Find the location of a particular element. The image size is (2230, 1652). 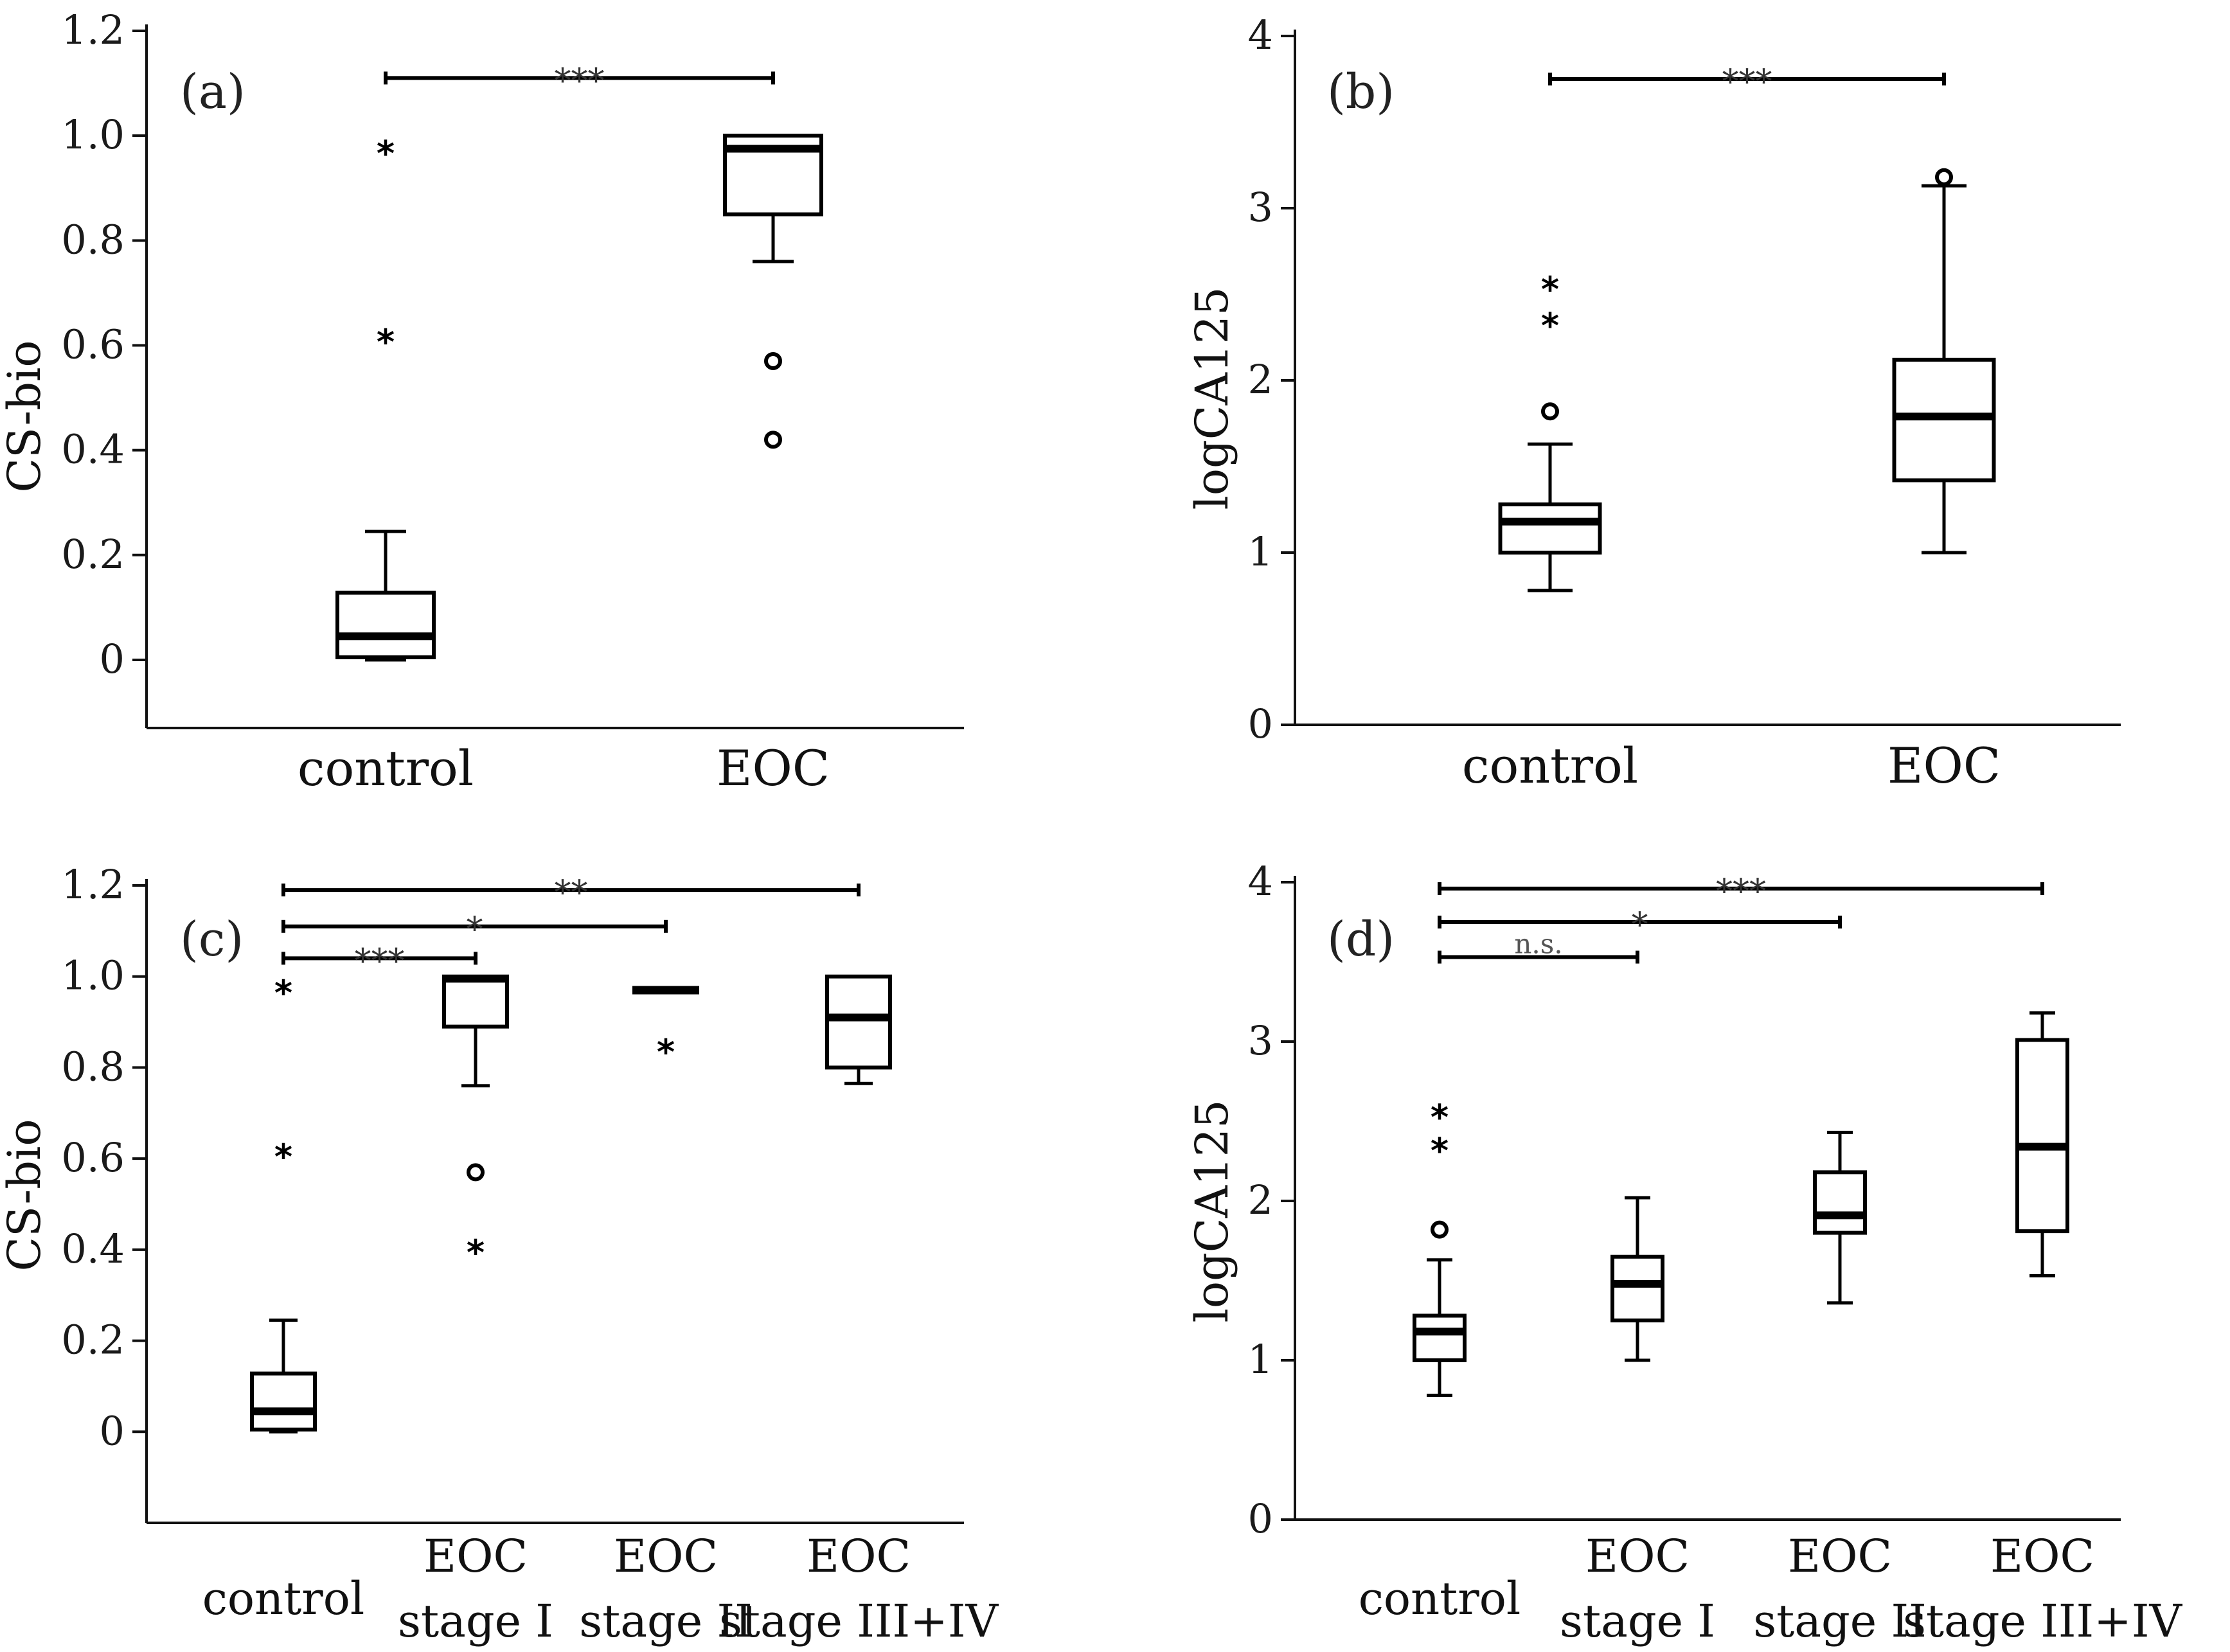

panel-label: (c) is located at coordinates (212, 939).